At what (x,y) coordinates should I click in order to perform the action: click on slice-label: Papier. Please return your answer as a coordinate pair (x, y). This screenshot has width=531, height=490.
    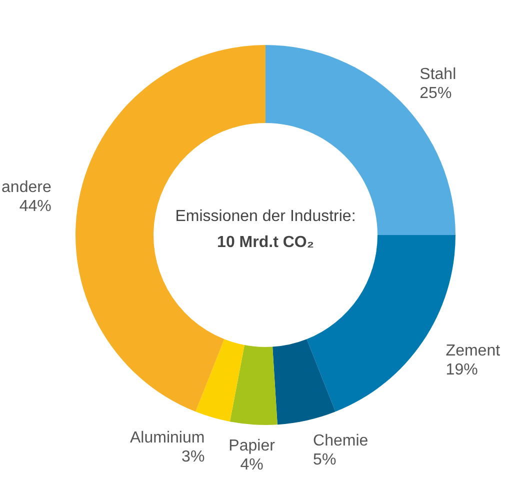
    Looking at the image, I should click on (252, 446).